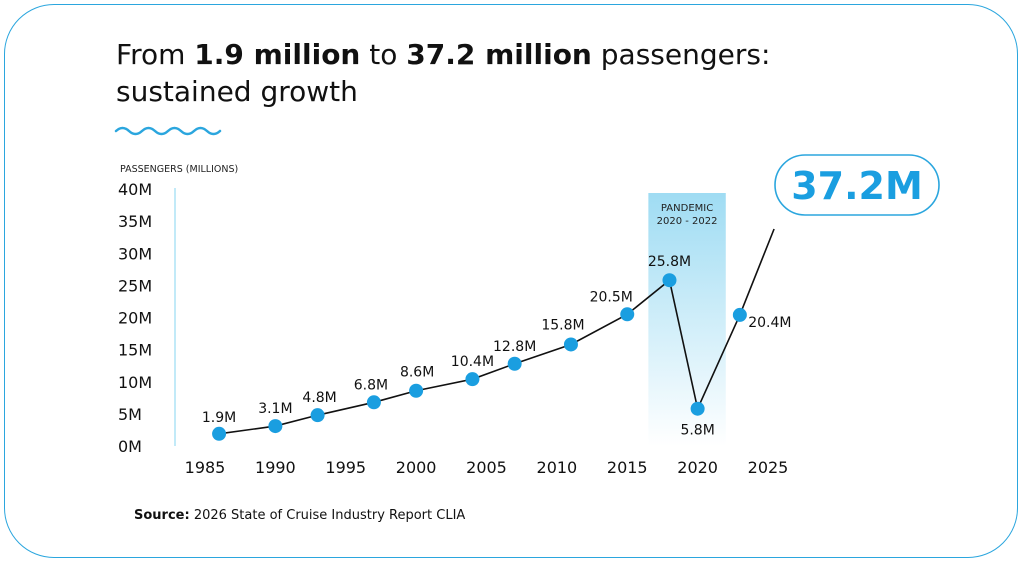 The width and height of the screenshot is (1024, 564). I want to click on series-line, so click(479, 356).